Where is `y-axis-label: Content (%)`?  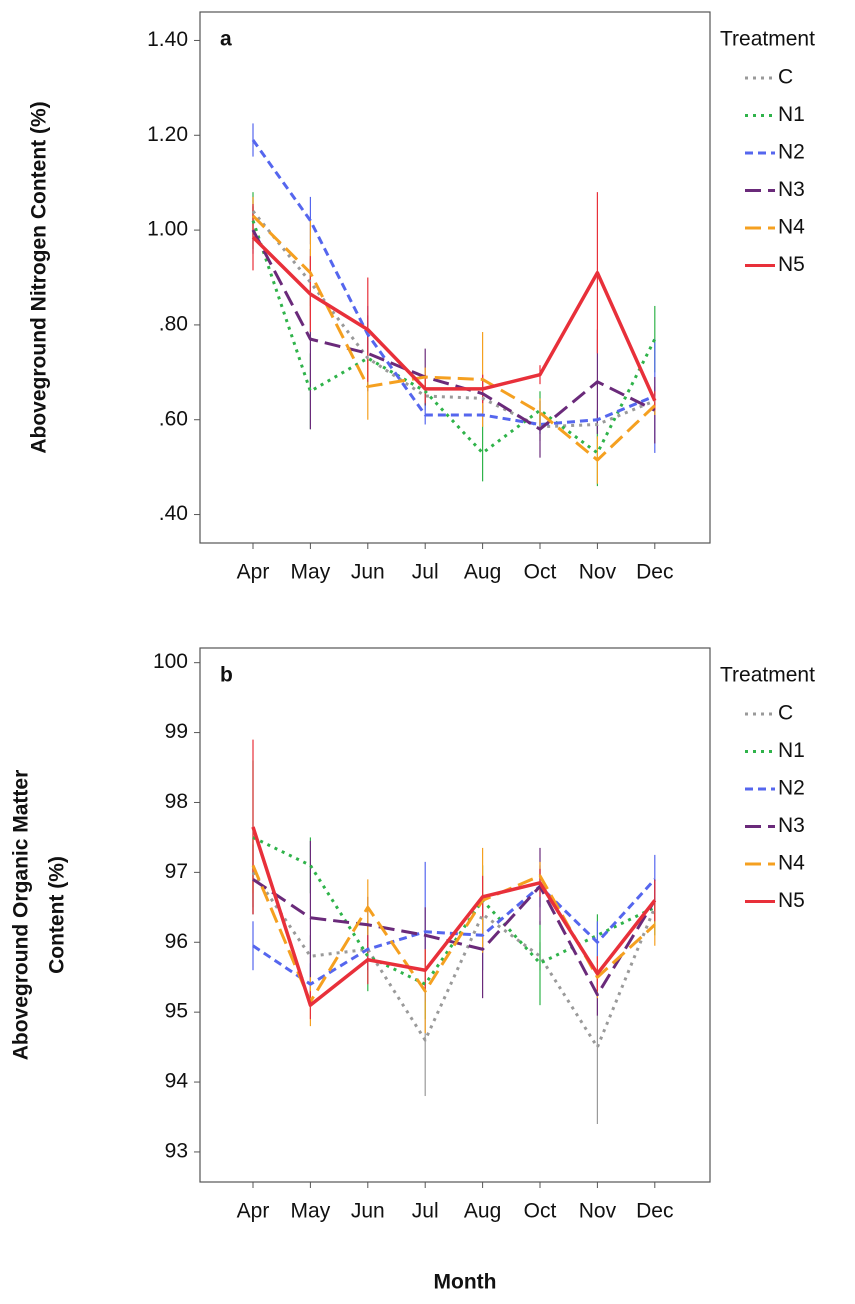
y-axis-label: Content (%) is located at coordinates (57, 915).